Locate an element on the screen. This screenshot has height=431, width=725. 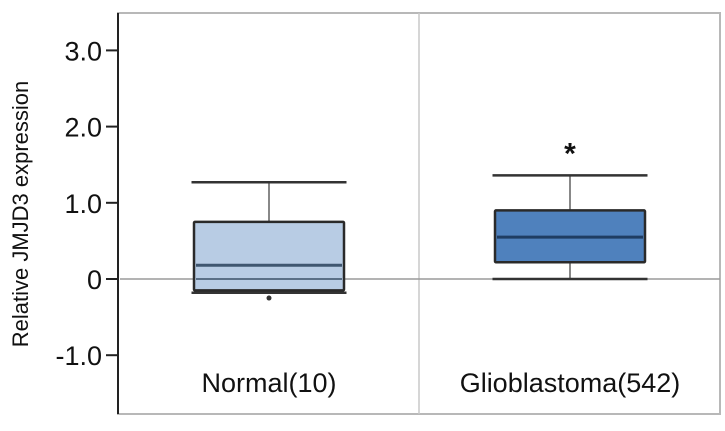
y-tick-label: 1.0 is located at coordinates (83, 204).